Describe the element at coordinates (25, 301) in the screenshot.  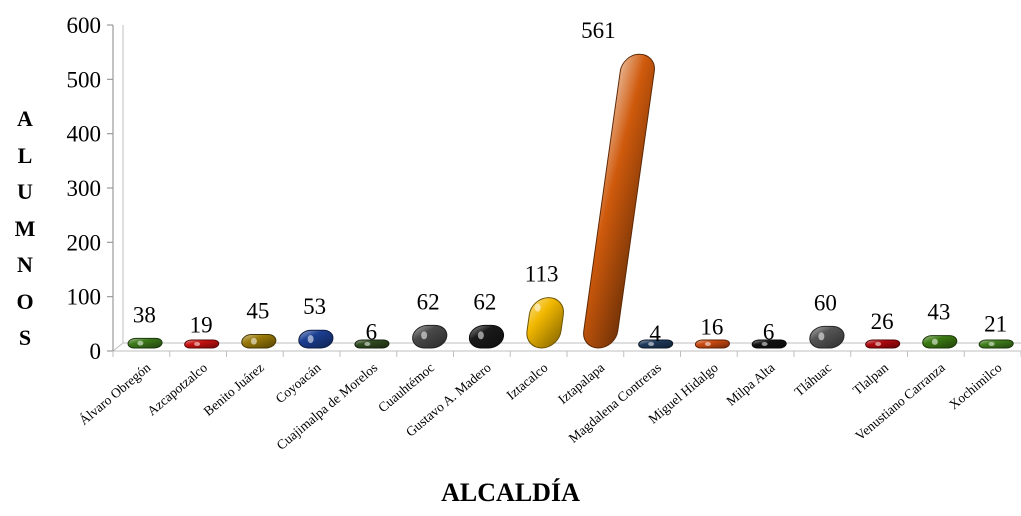
I see `y-axis-label-letter: O` at that location.